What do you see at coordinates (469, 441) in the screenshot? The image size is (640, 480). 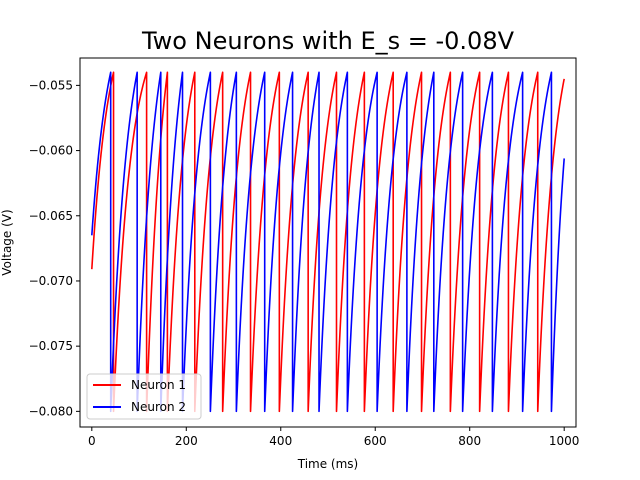 I see `x-tick-label: 800` at bounding box center [469, 441].